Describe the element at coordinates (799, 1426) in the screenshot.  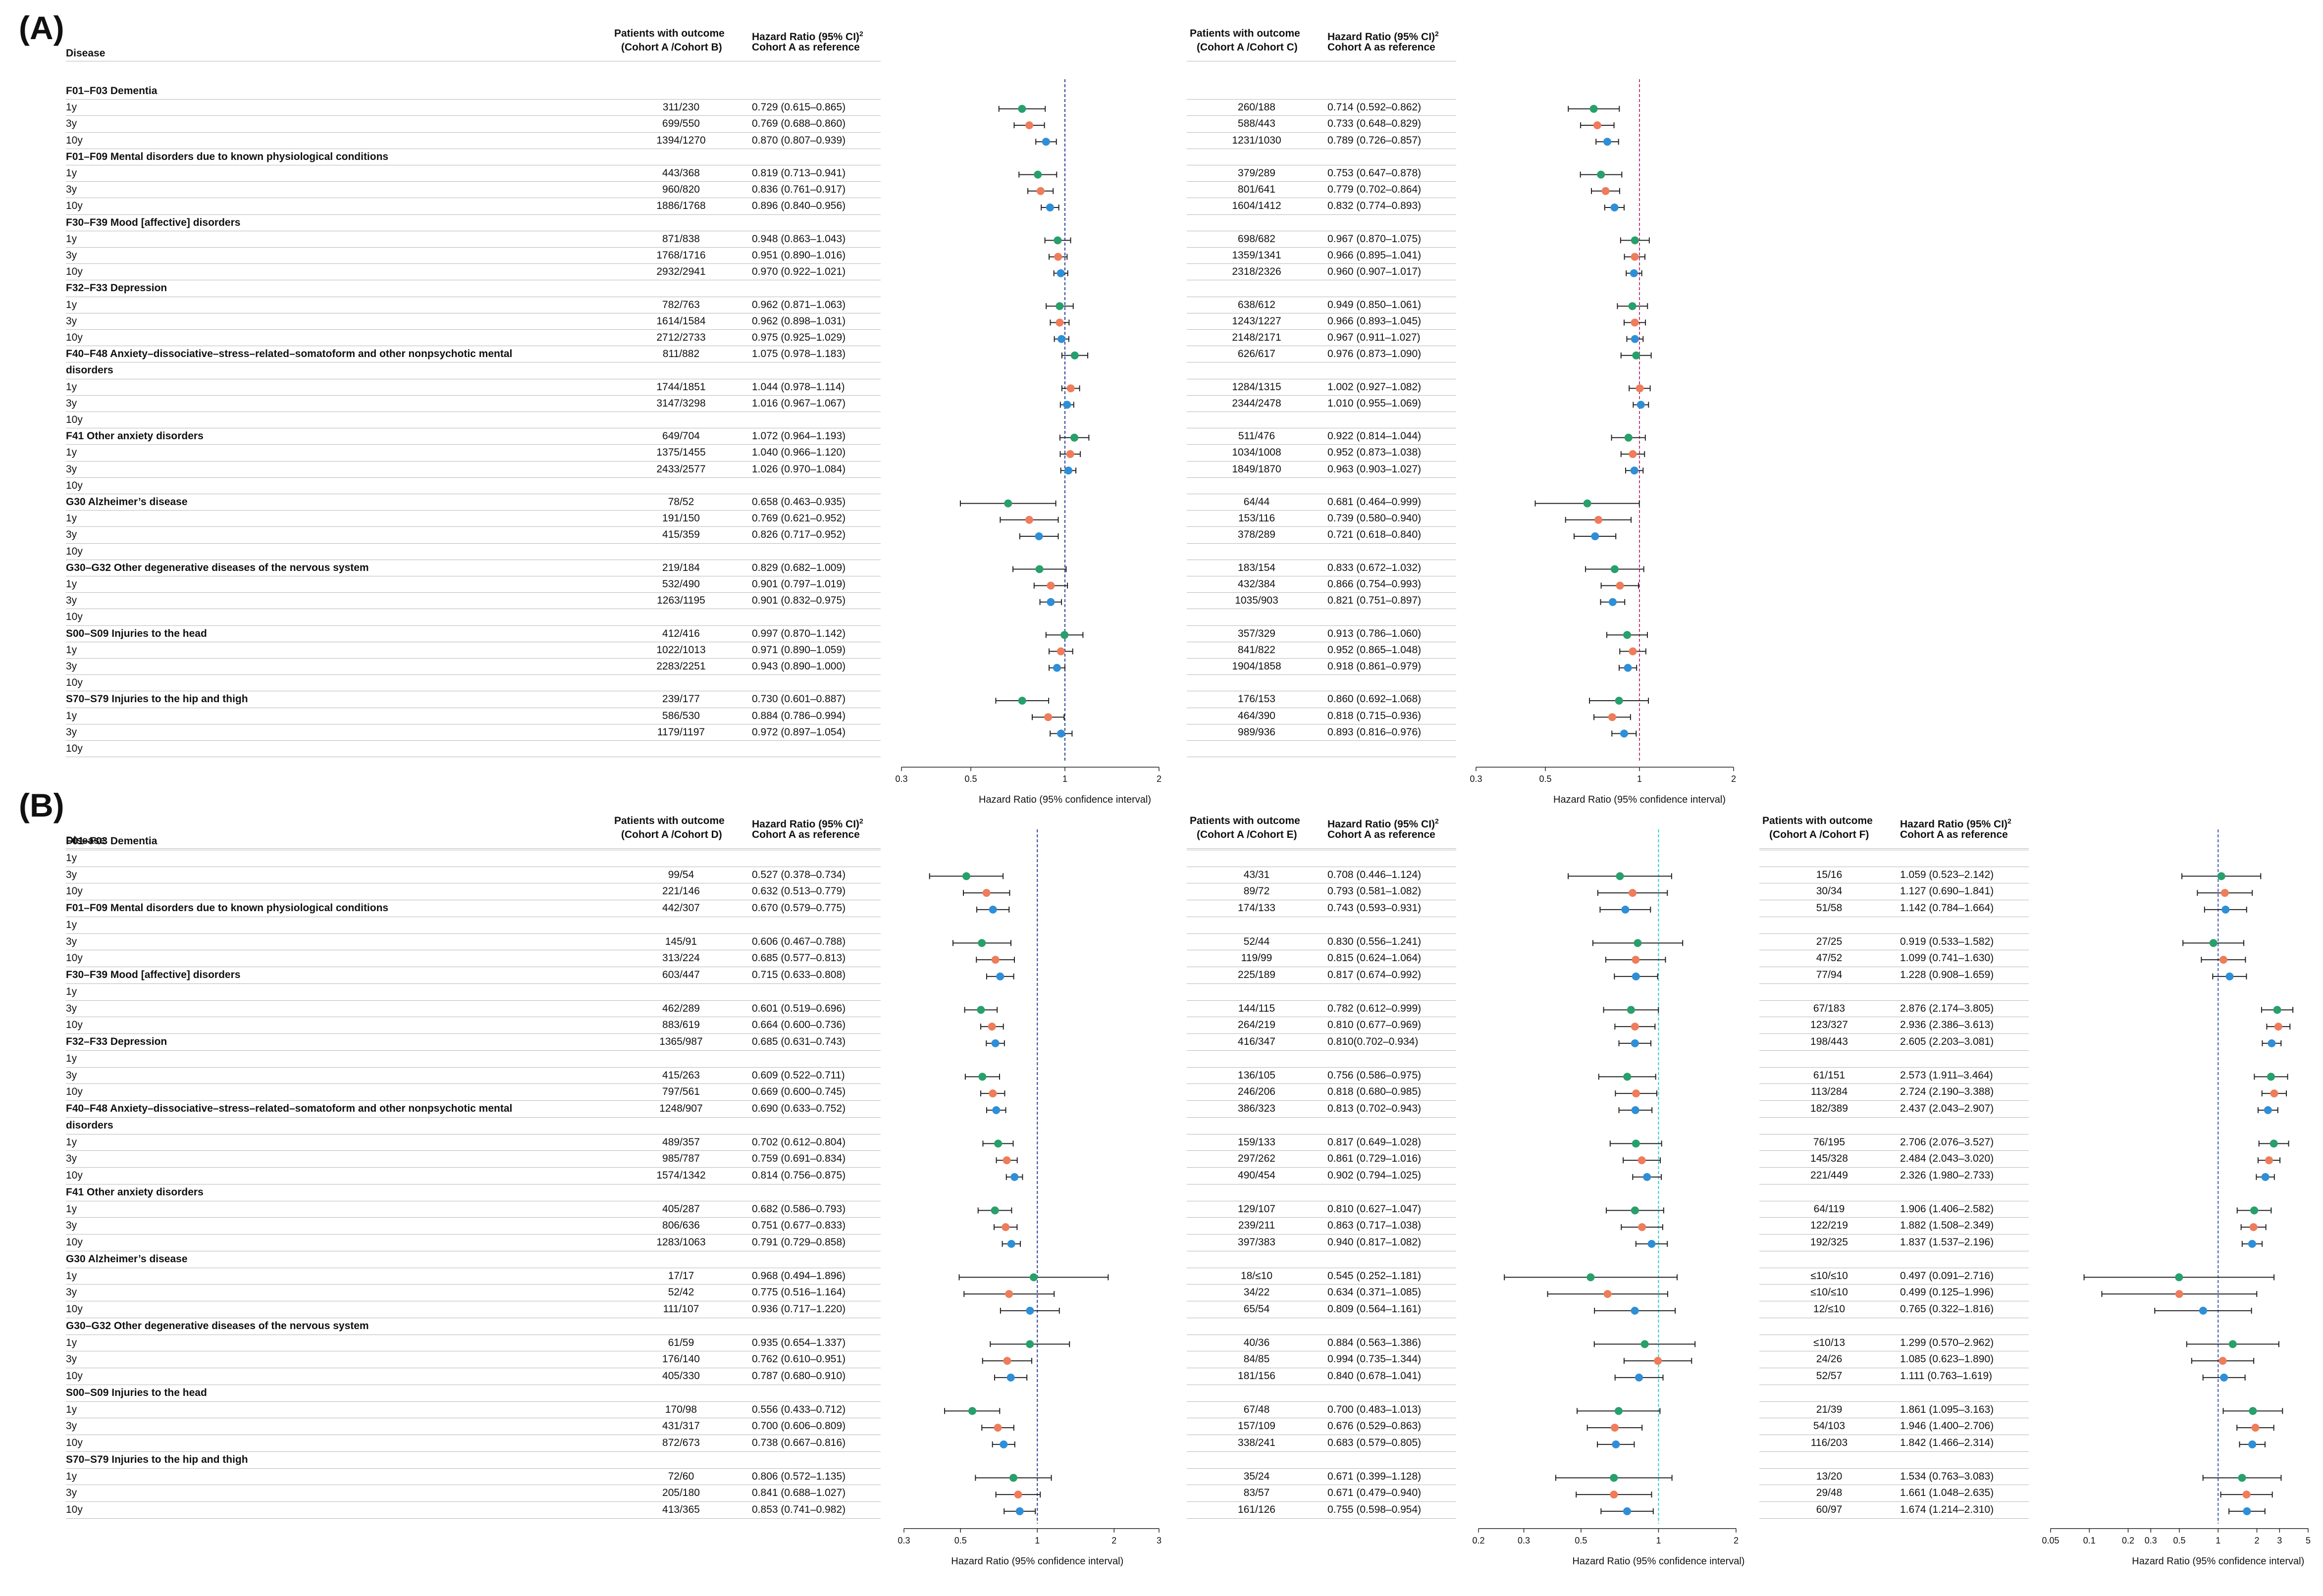
I see `hazard-ratio-value: 0.700 (0.606–0.809)` at that location.